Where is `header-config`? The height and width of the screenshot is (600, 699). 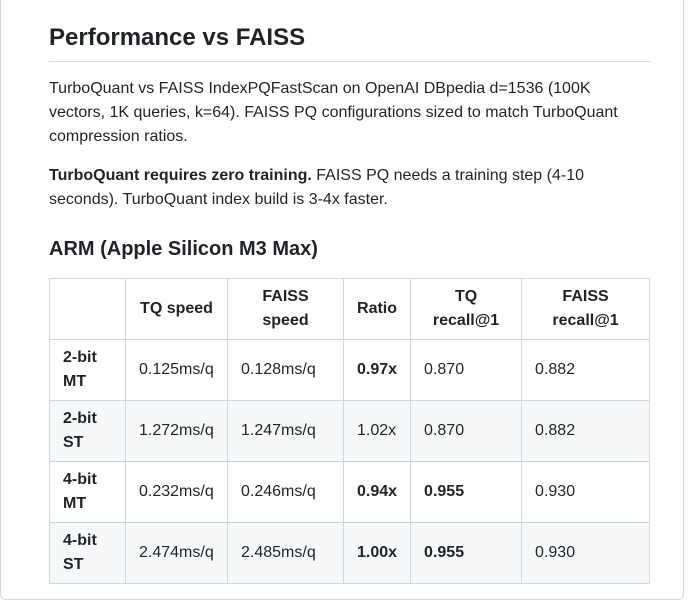
header-config is located at coordinates (87, 309).